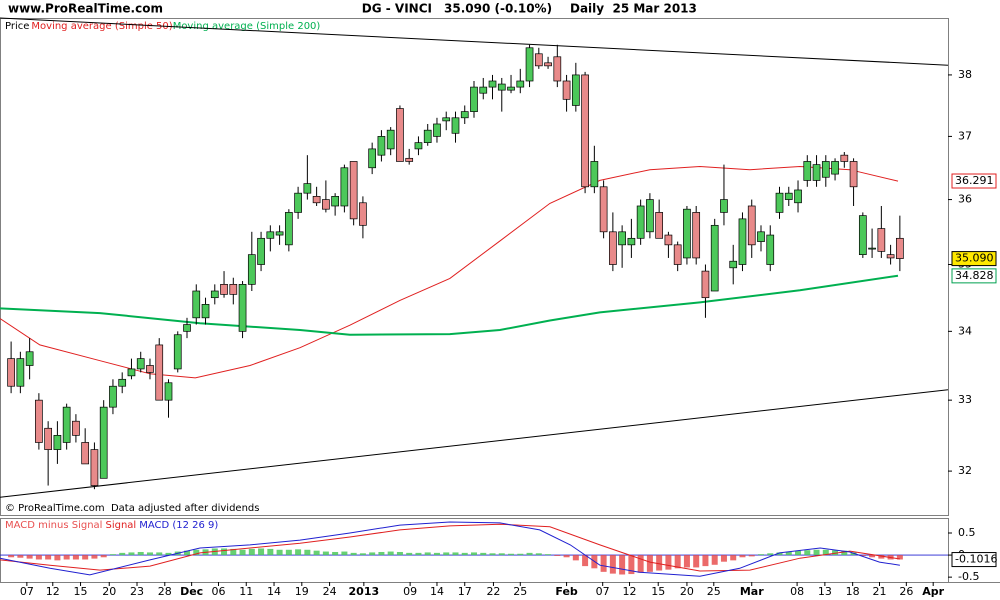 The image size is (1000, 600). What do you see at coordinates (111, 525) in the screenshot?
I see `macd-legend: MACD minus Signal Signal MACD (12 26 9)` at bounding box center [111, 525].